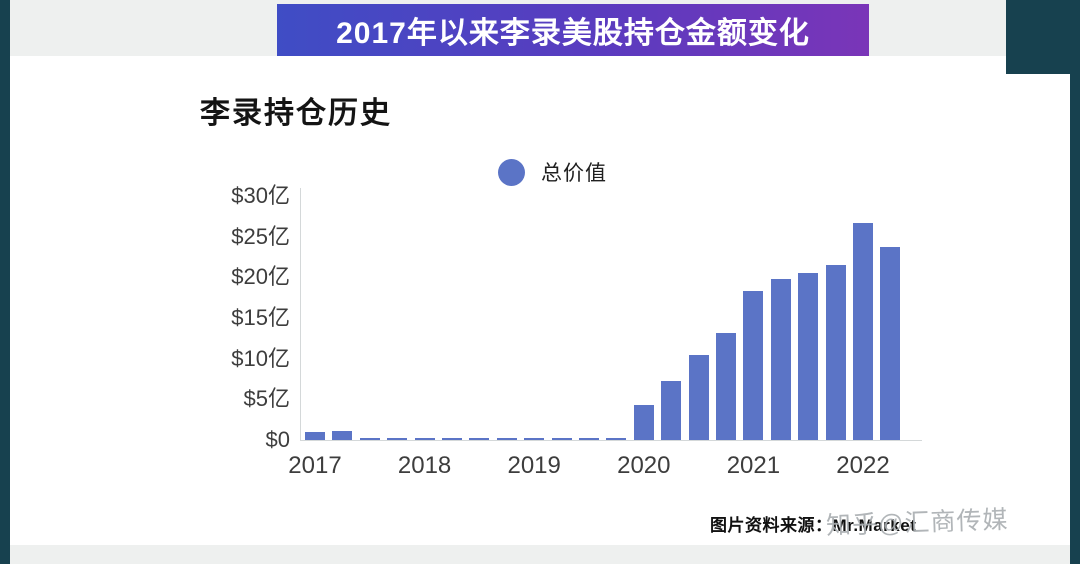  I want to click on y-axis-label: $20亿, so click(260, 277).